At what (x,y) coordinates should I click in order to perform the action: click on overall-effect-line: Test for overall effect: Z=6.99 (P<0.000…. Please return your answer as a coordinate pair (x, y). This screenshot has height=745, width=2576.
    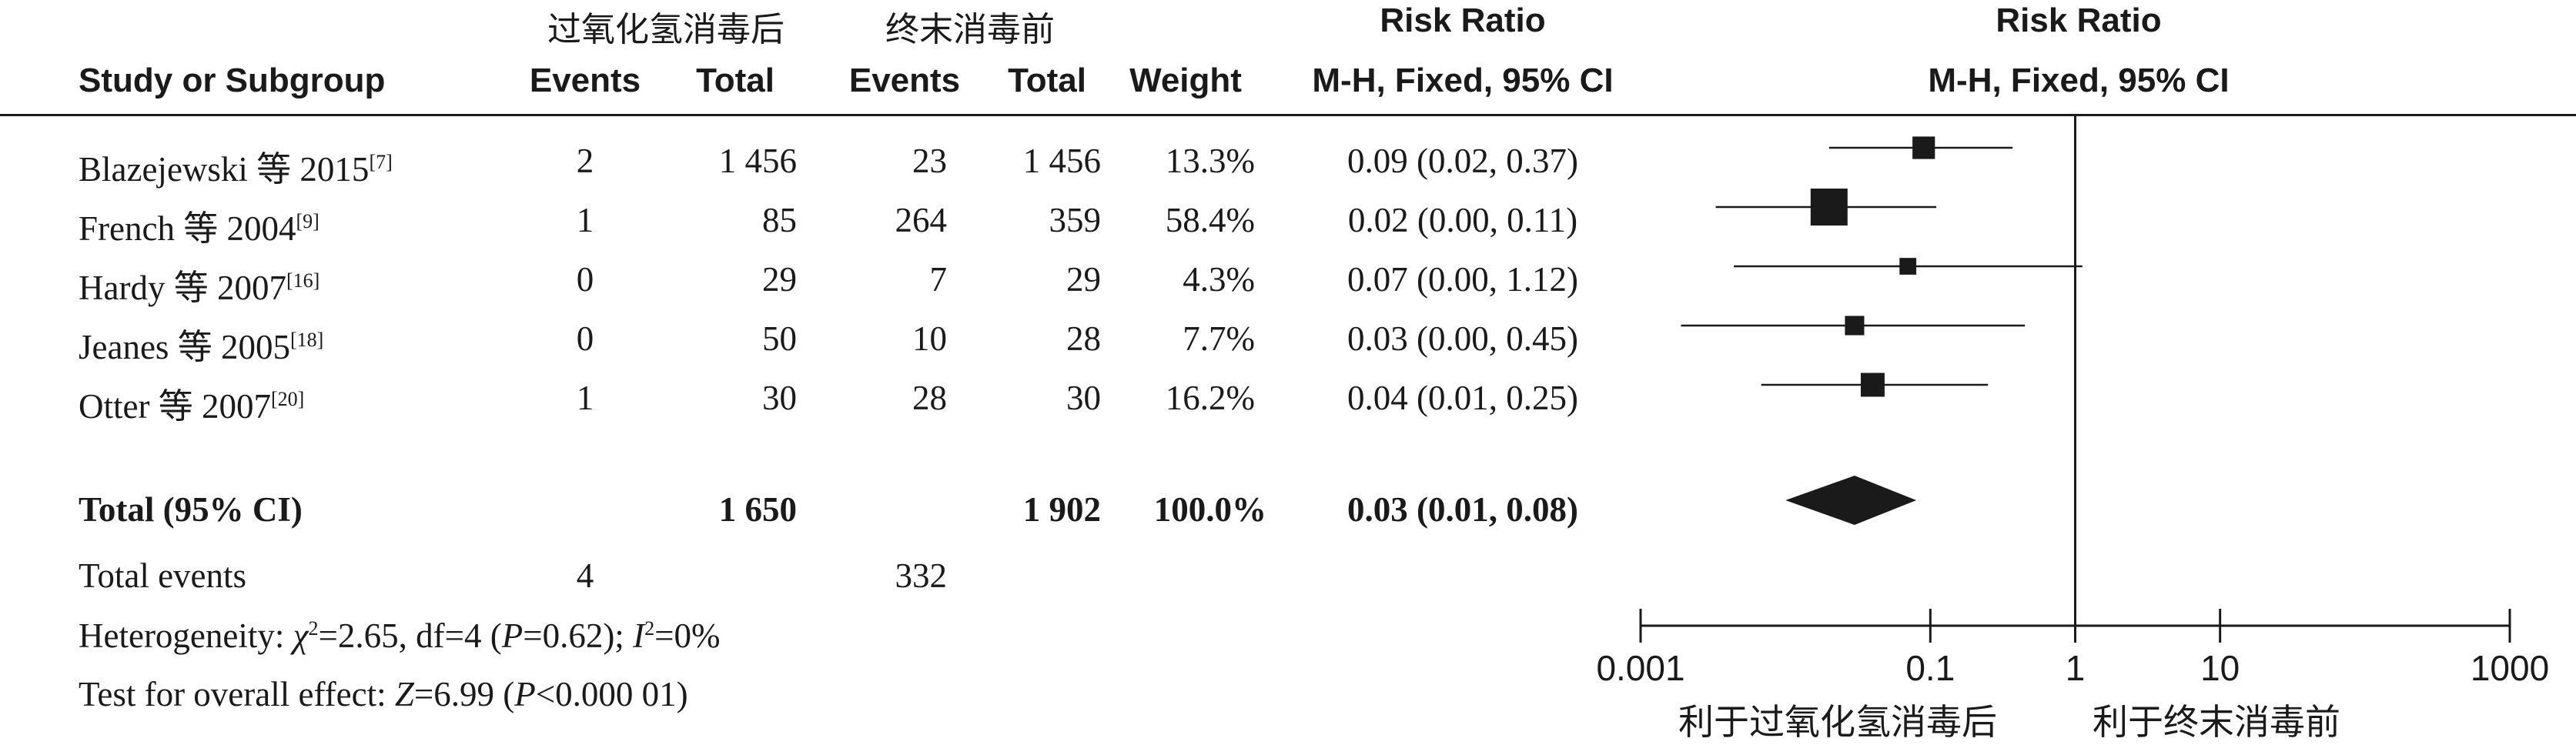
    Looking at the image, I should click on (383, 694).